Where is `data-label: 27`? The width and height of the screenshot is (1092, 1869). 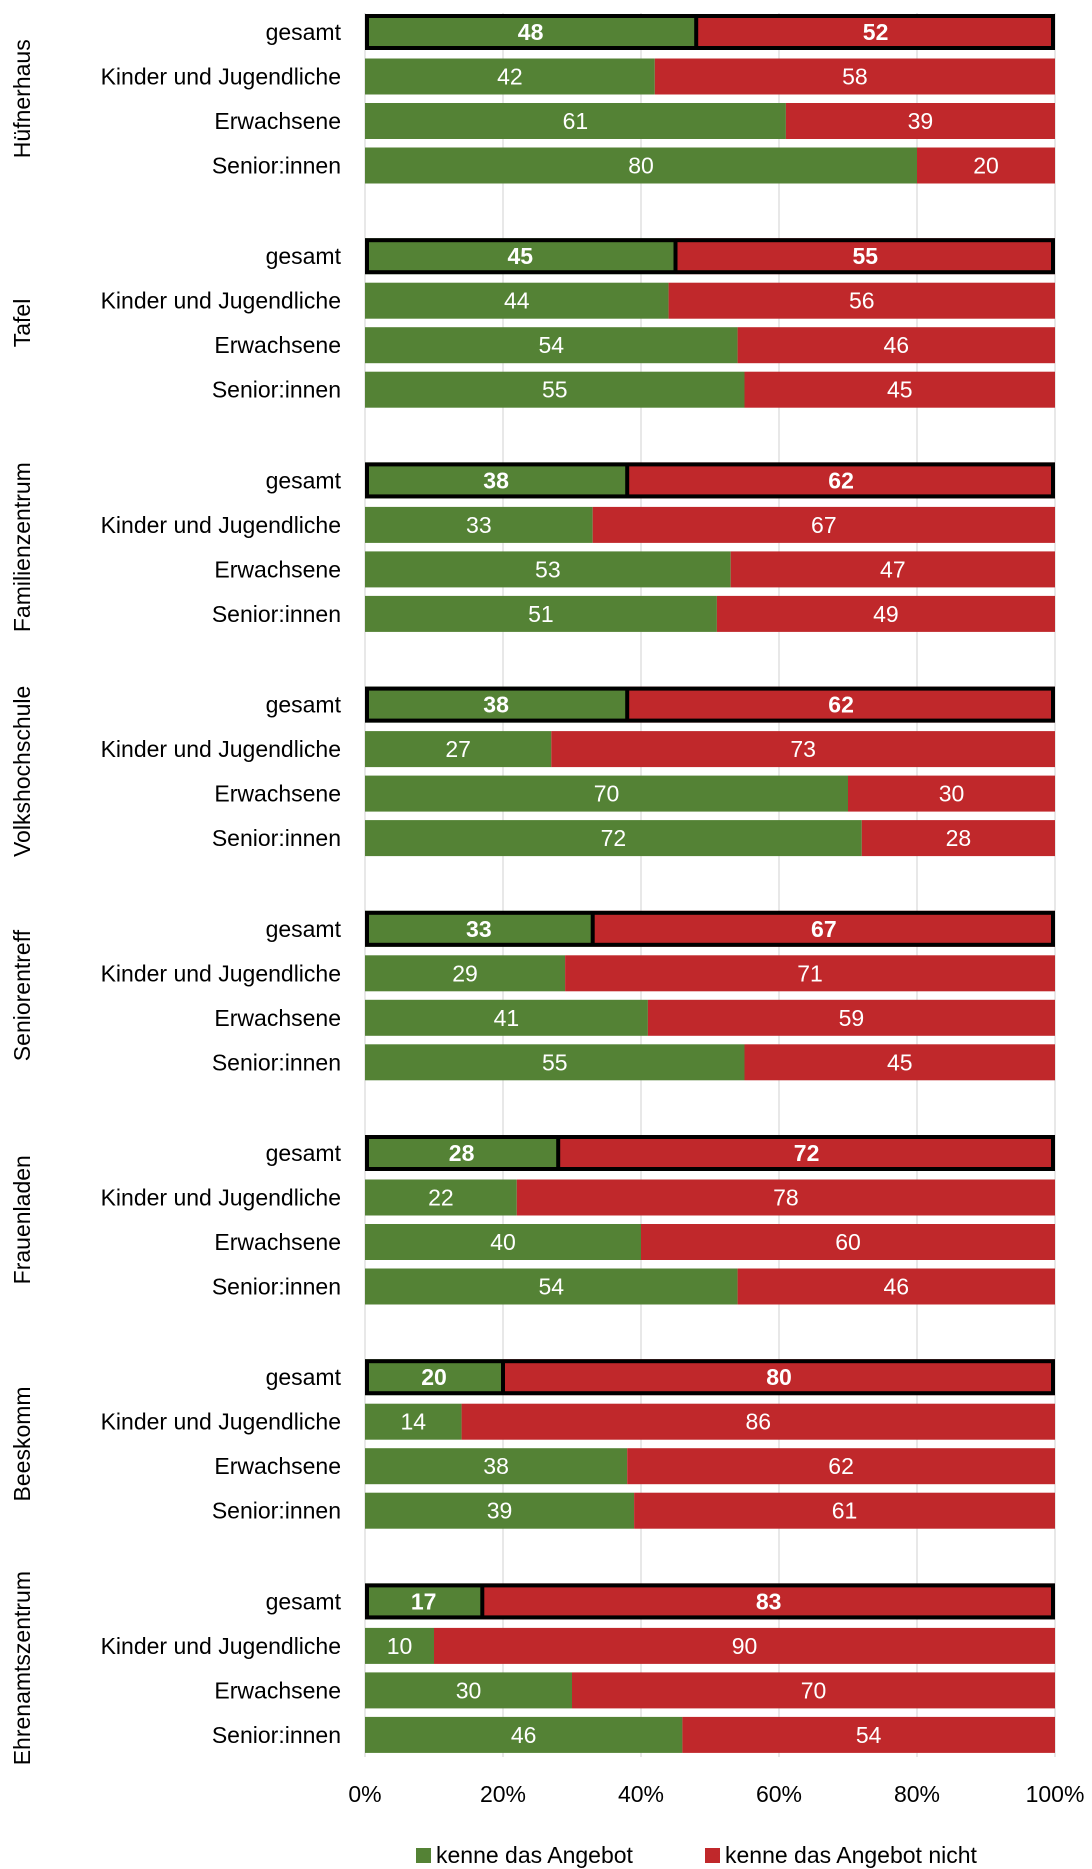
data-label: 27 is located at coordinates (458, 749).